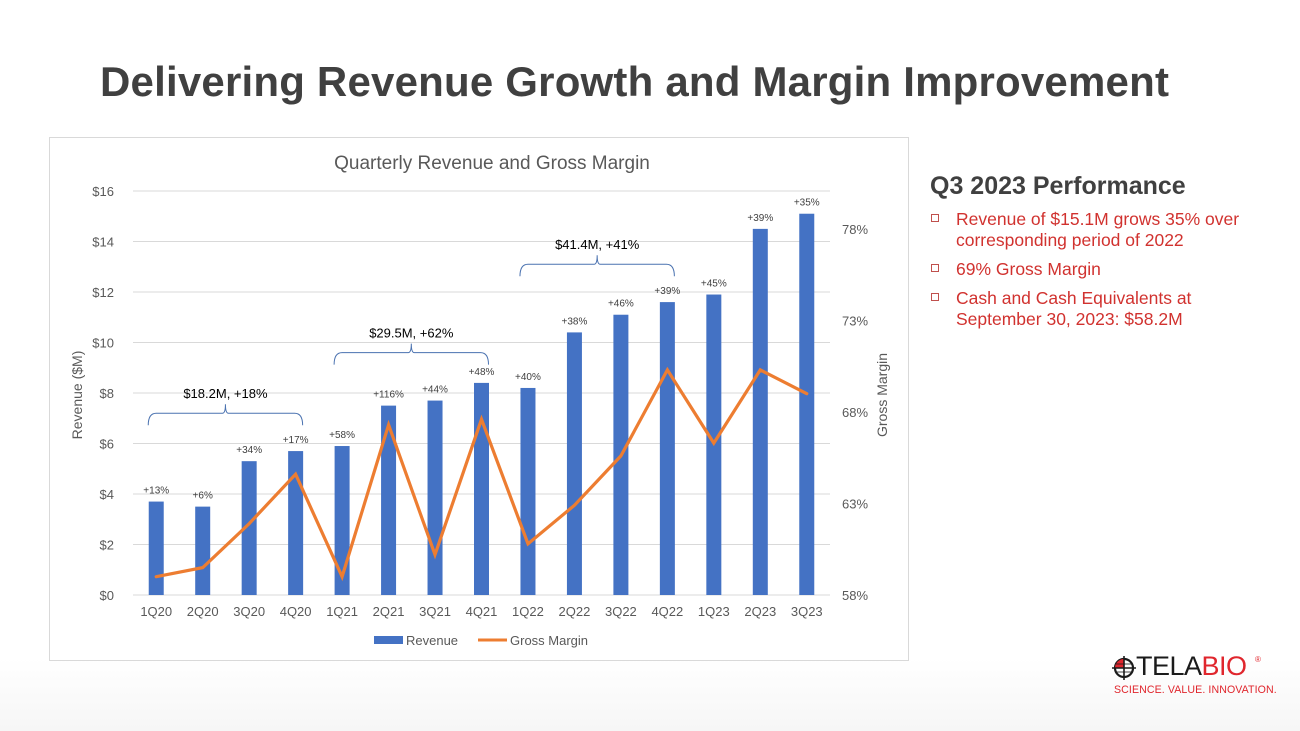 The image size is (1300, 731). I want to click on growth-data-label: +45%, so click(714, 284).